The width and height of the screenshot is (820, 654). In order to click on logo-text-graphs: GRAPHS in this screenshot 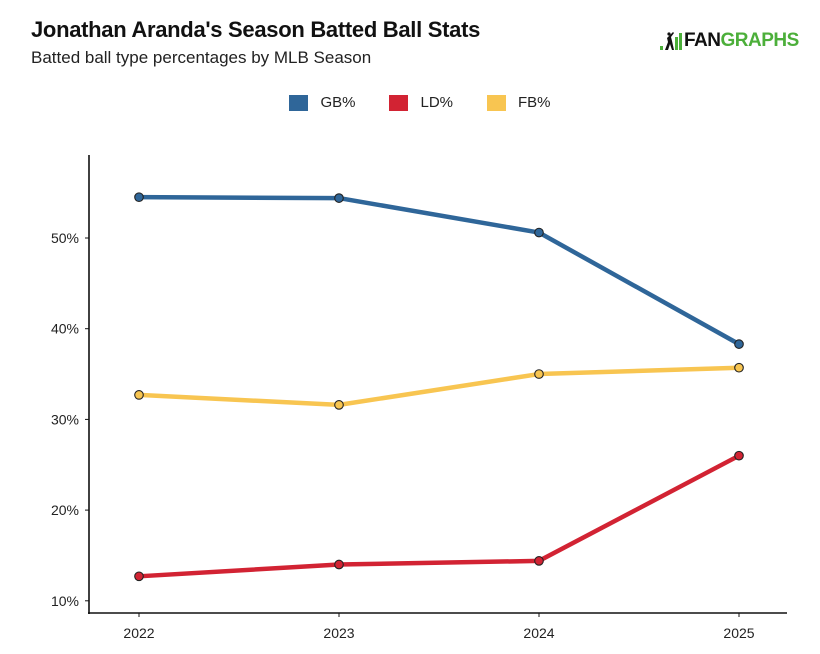, I will do `click(760, 40)`.